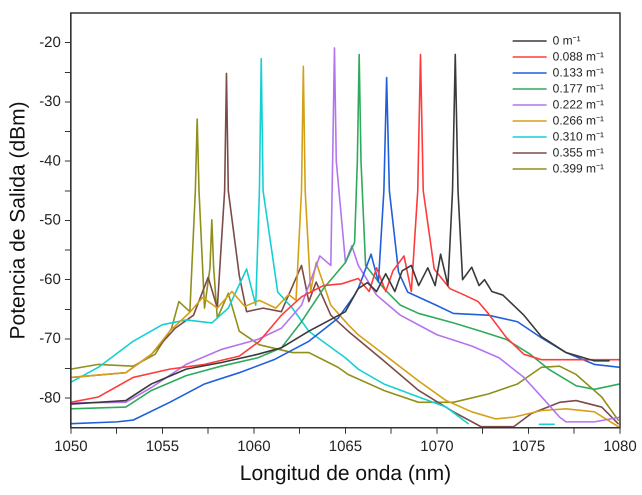  I want to click on legend-label: 0.222 m⁻¹, so click(578, 104).